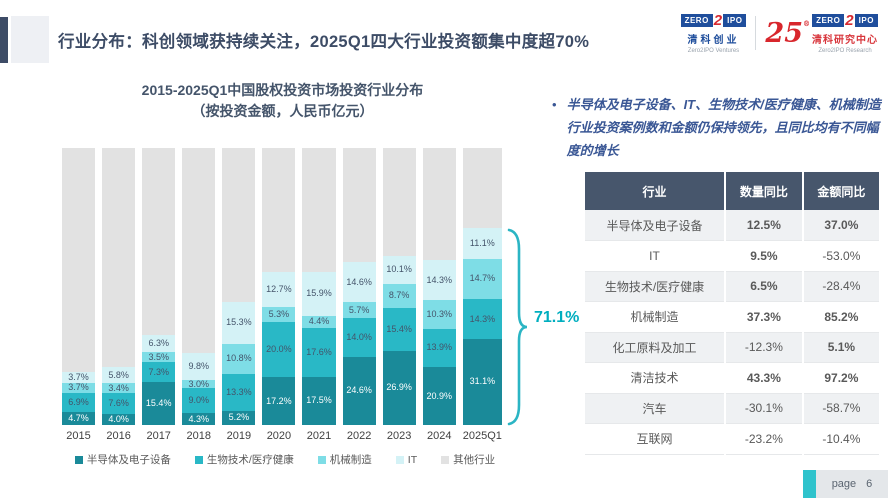 The image size is (888, 500). Describe the element at coordinates (655, 378) in the screenshot. I see `cell-industry: 清洁技术` at that location.